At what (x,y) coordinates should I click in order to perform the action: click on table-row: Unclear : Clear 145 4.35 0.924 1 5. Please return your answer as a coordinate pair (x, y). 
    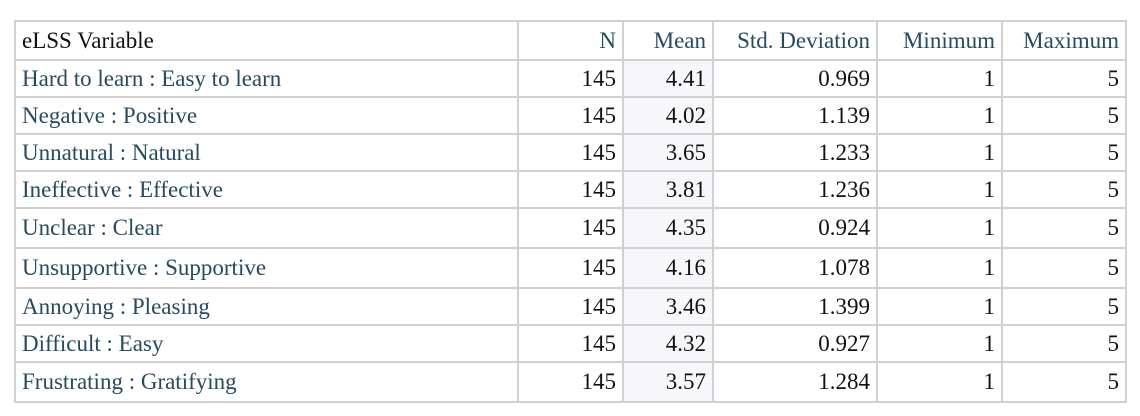
    Looking at the image, I should click on (570, 228).